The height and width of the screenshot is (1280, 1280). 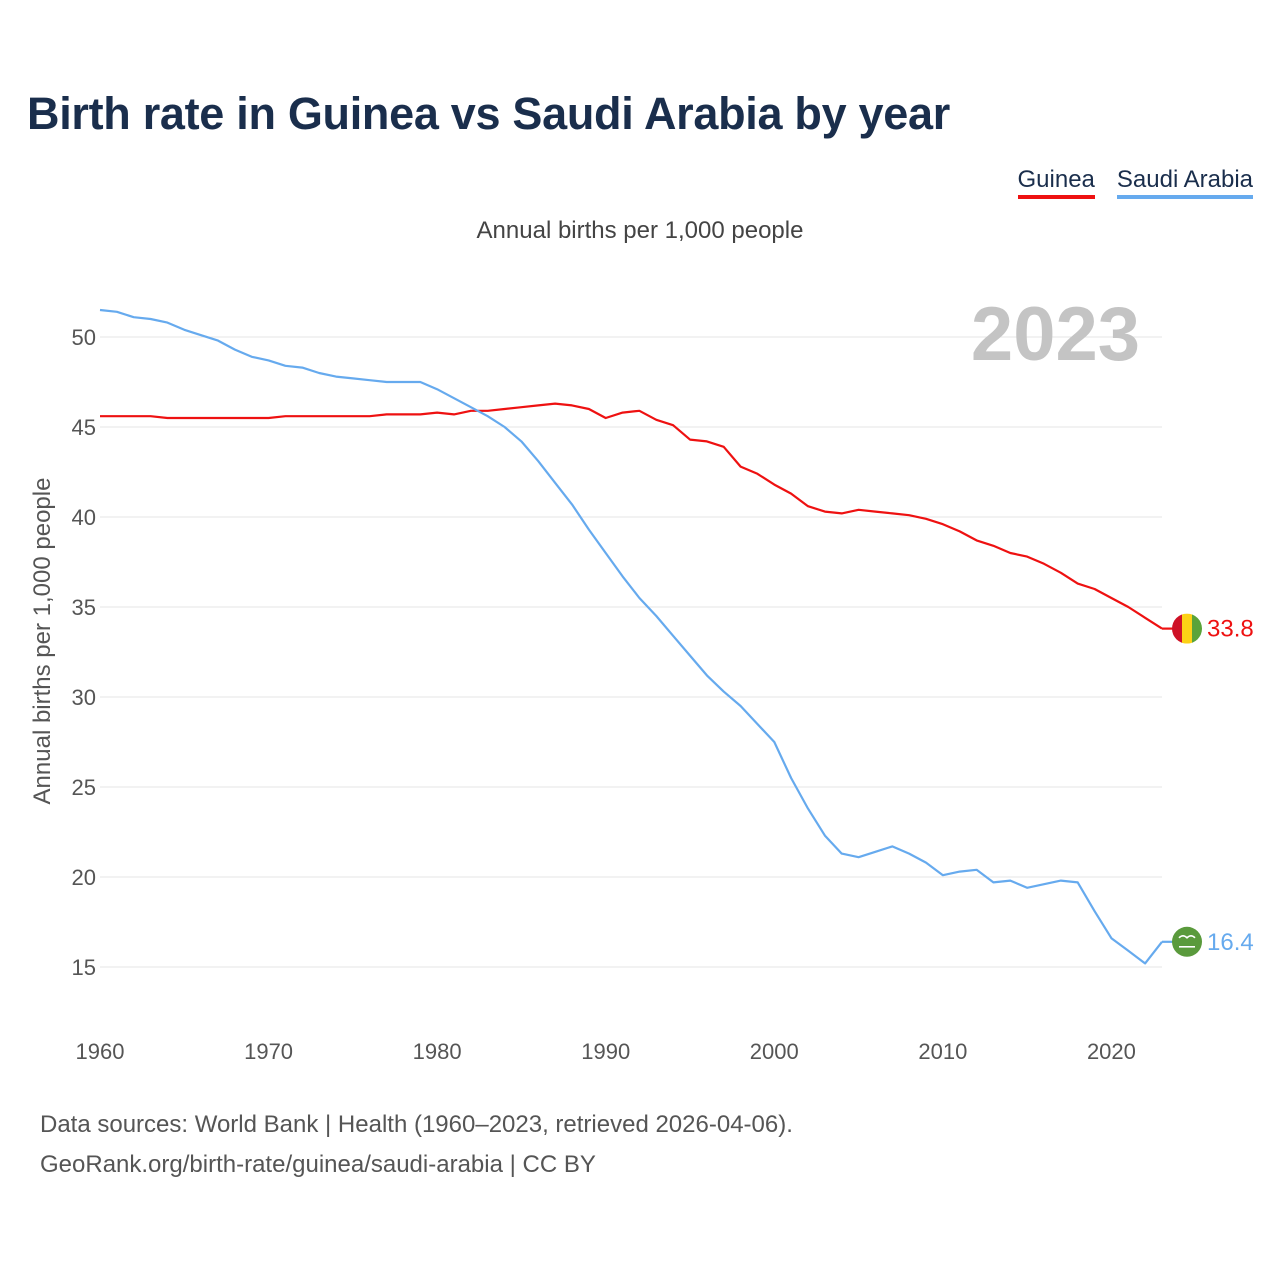 What do you see at coordinates (268, 1051) in the screenshot?
I see `x-tick-label: 1970` at bounding box center [268, 1051].